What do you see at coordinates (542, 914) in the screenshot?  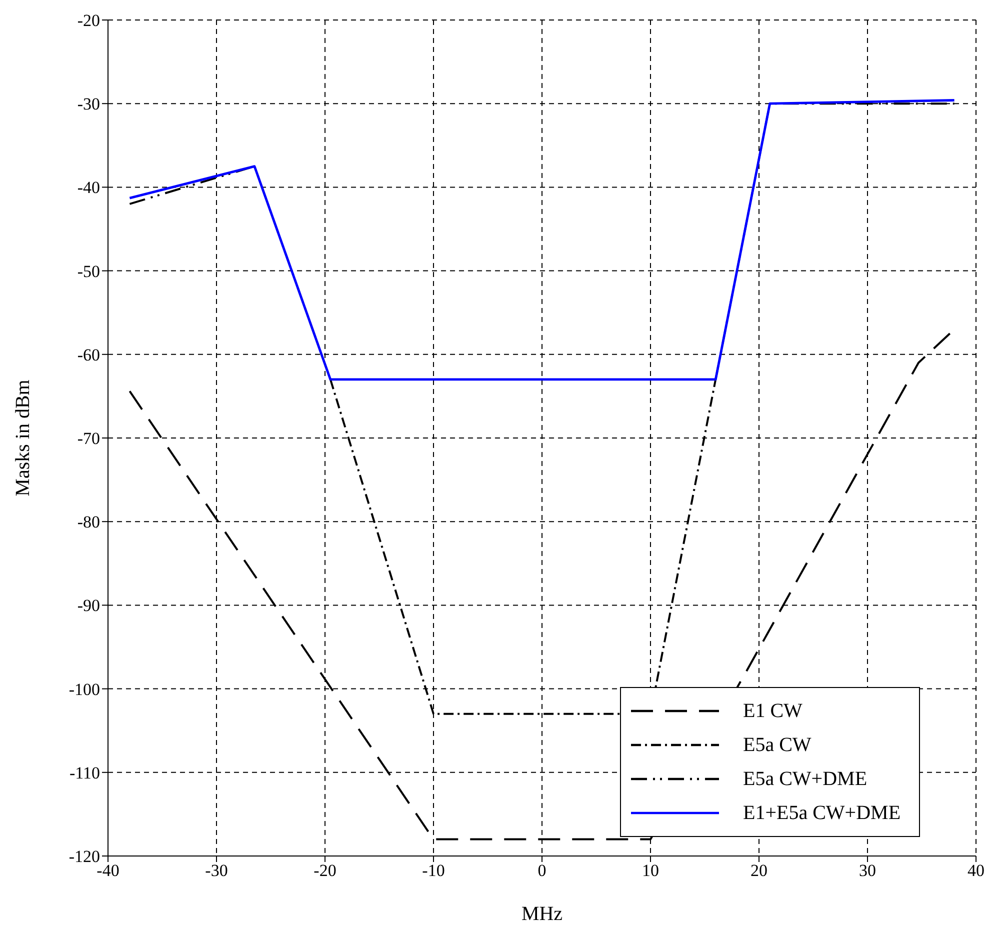 I see `x-axis-title: MHz` at bounding box center [542, 914].